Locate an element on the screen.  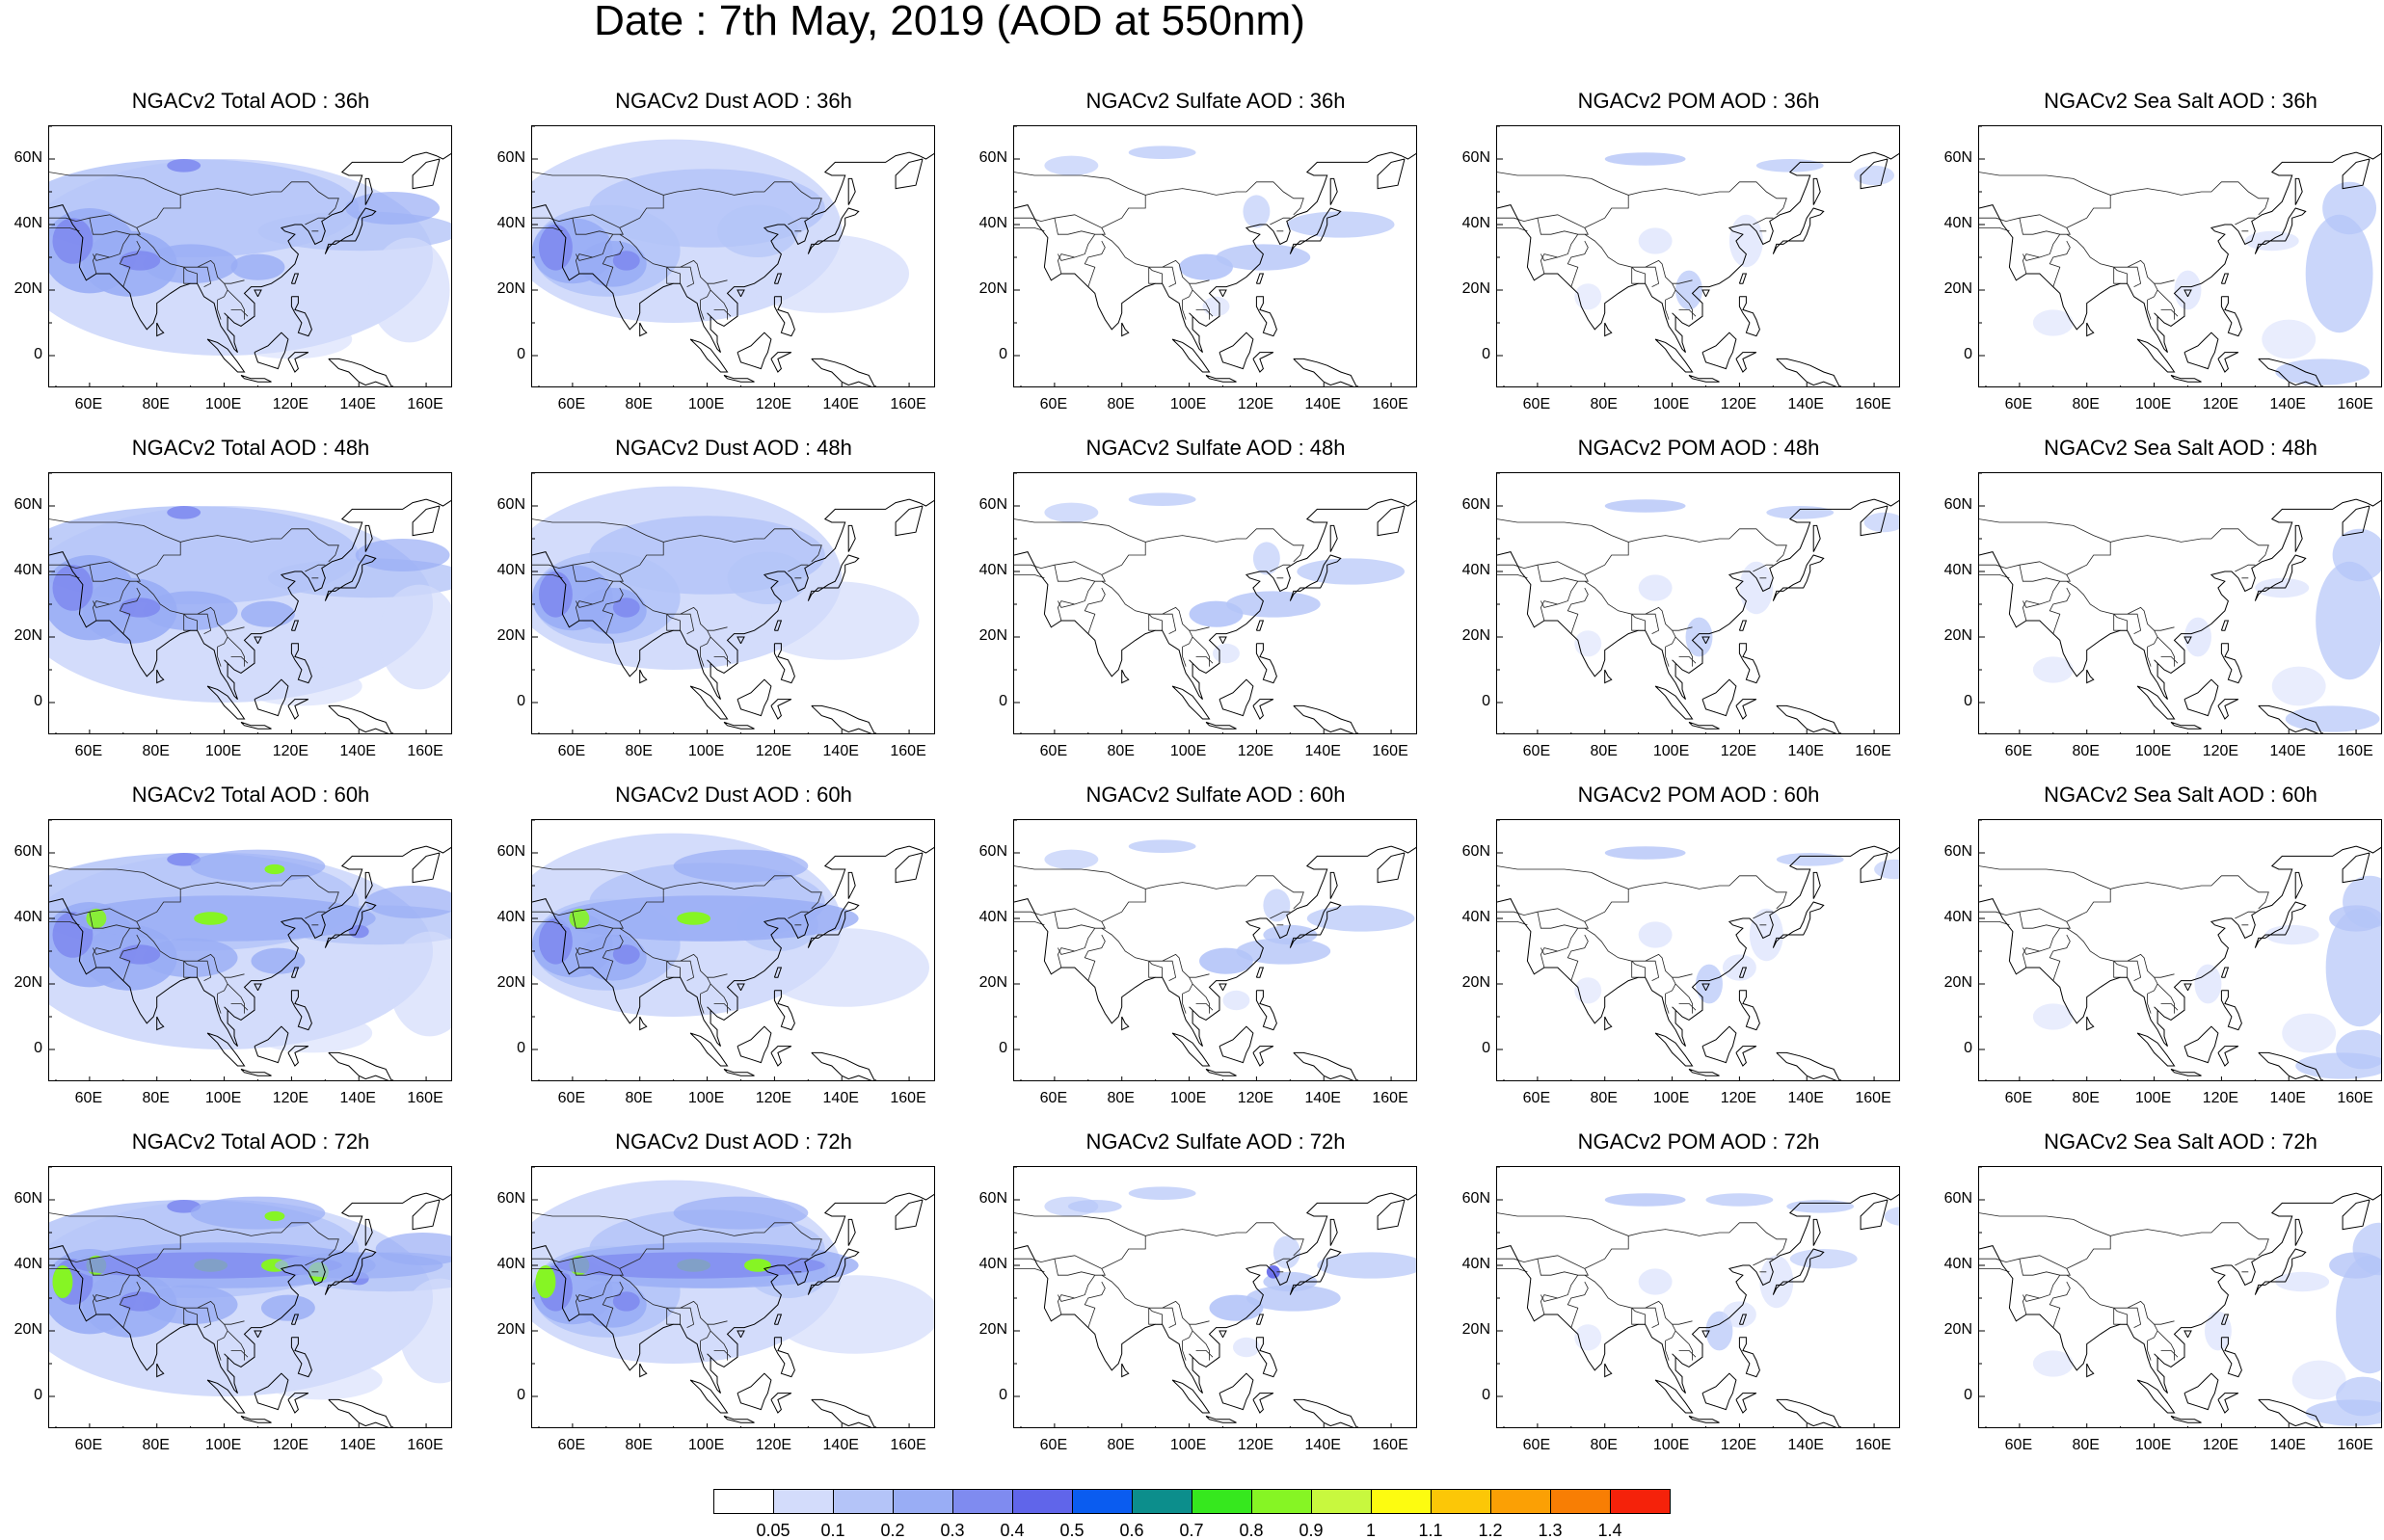
colorbar-label: 1.3 is located at coordinates (1550, 1530).